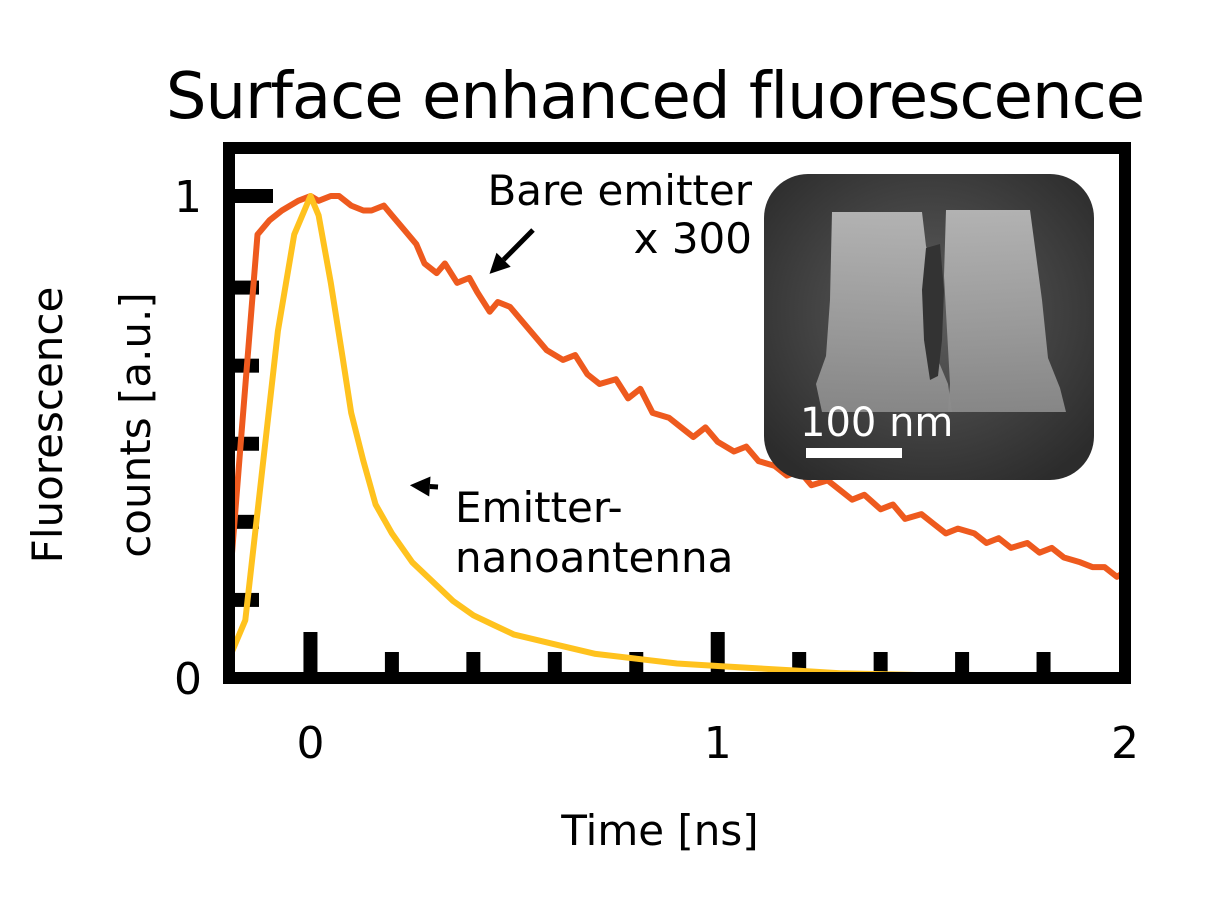  I want to click on nanostructure-gap, so click(933, 312).